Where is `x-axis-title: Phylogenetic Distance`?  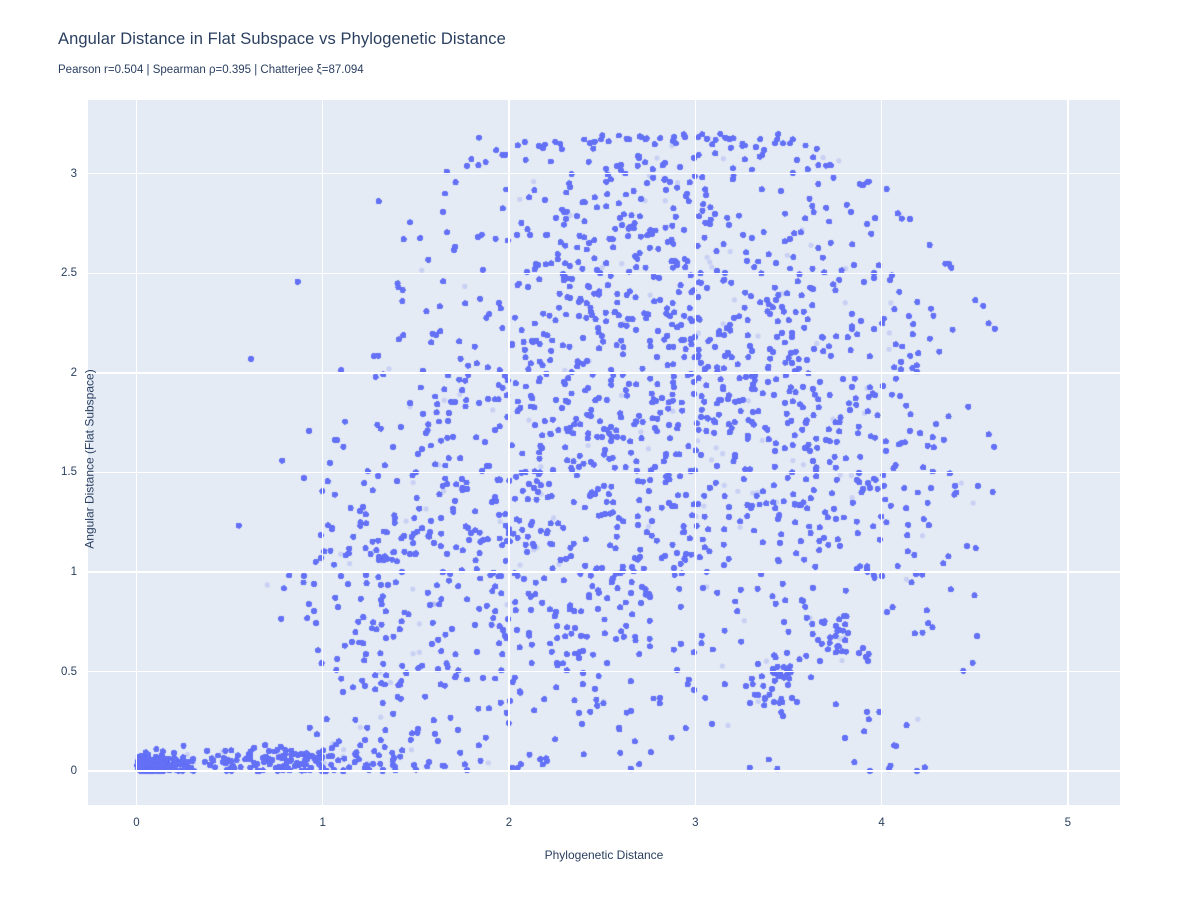
x-axis-title: Phylogenetic Distance is located at coordinates (604, 855).